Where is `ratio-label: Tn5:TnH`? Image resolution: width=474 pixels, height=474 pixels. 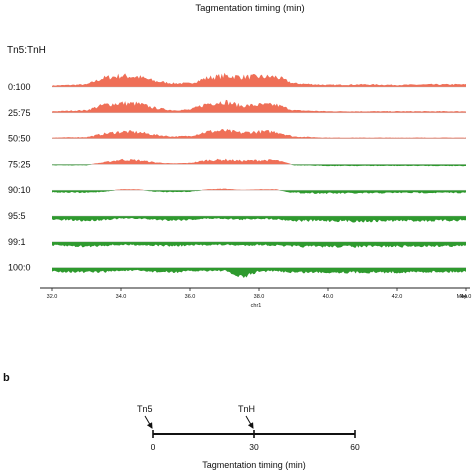 ratio-label: Tn5:TnH is located at coordinates (26, 50).